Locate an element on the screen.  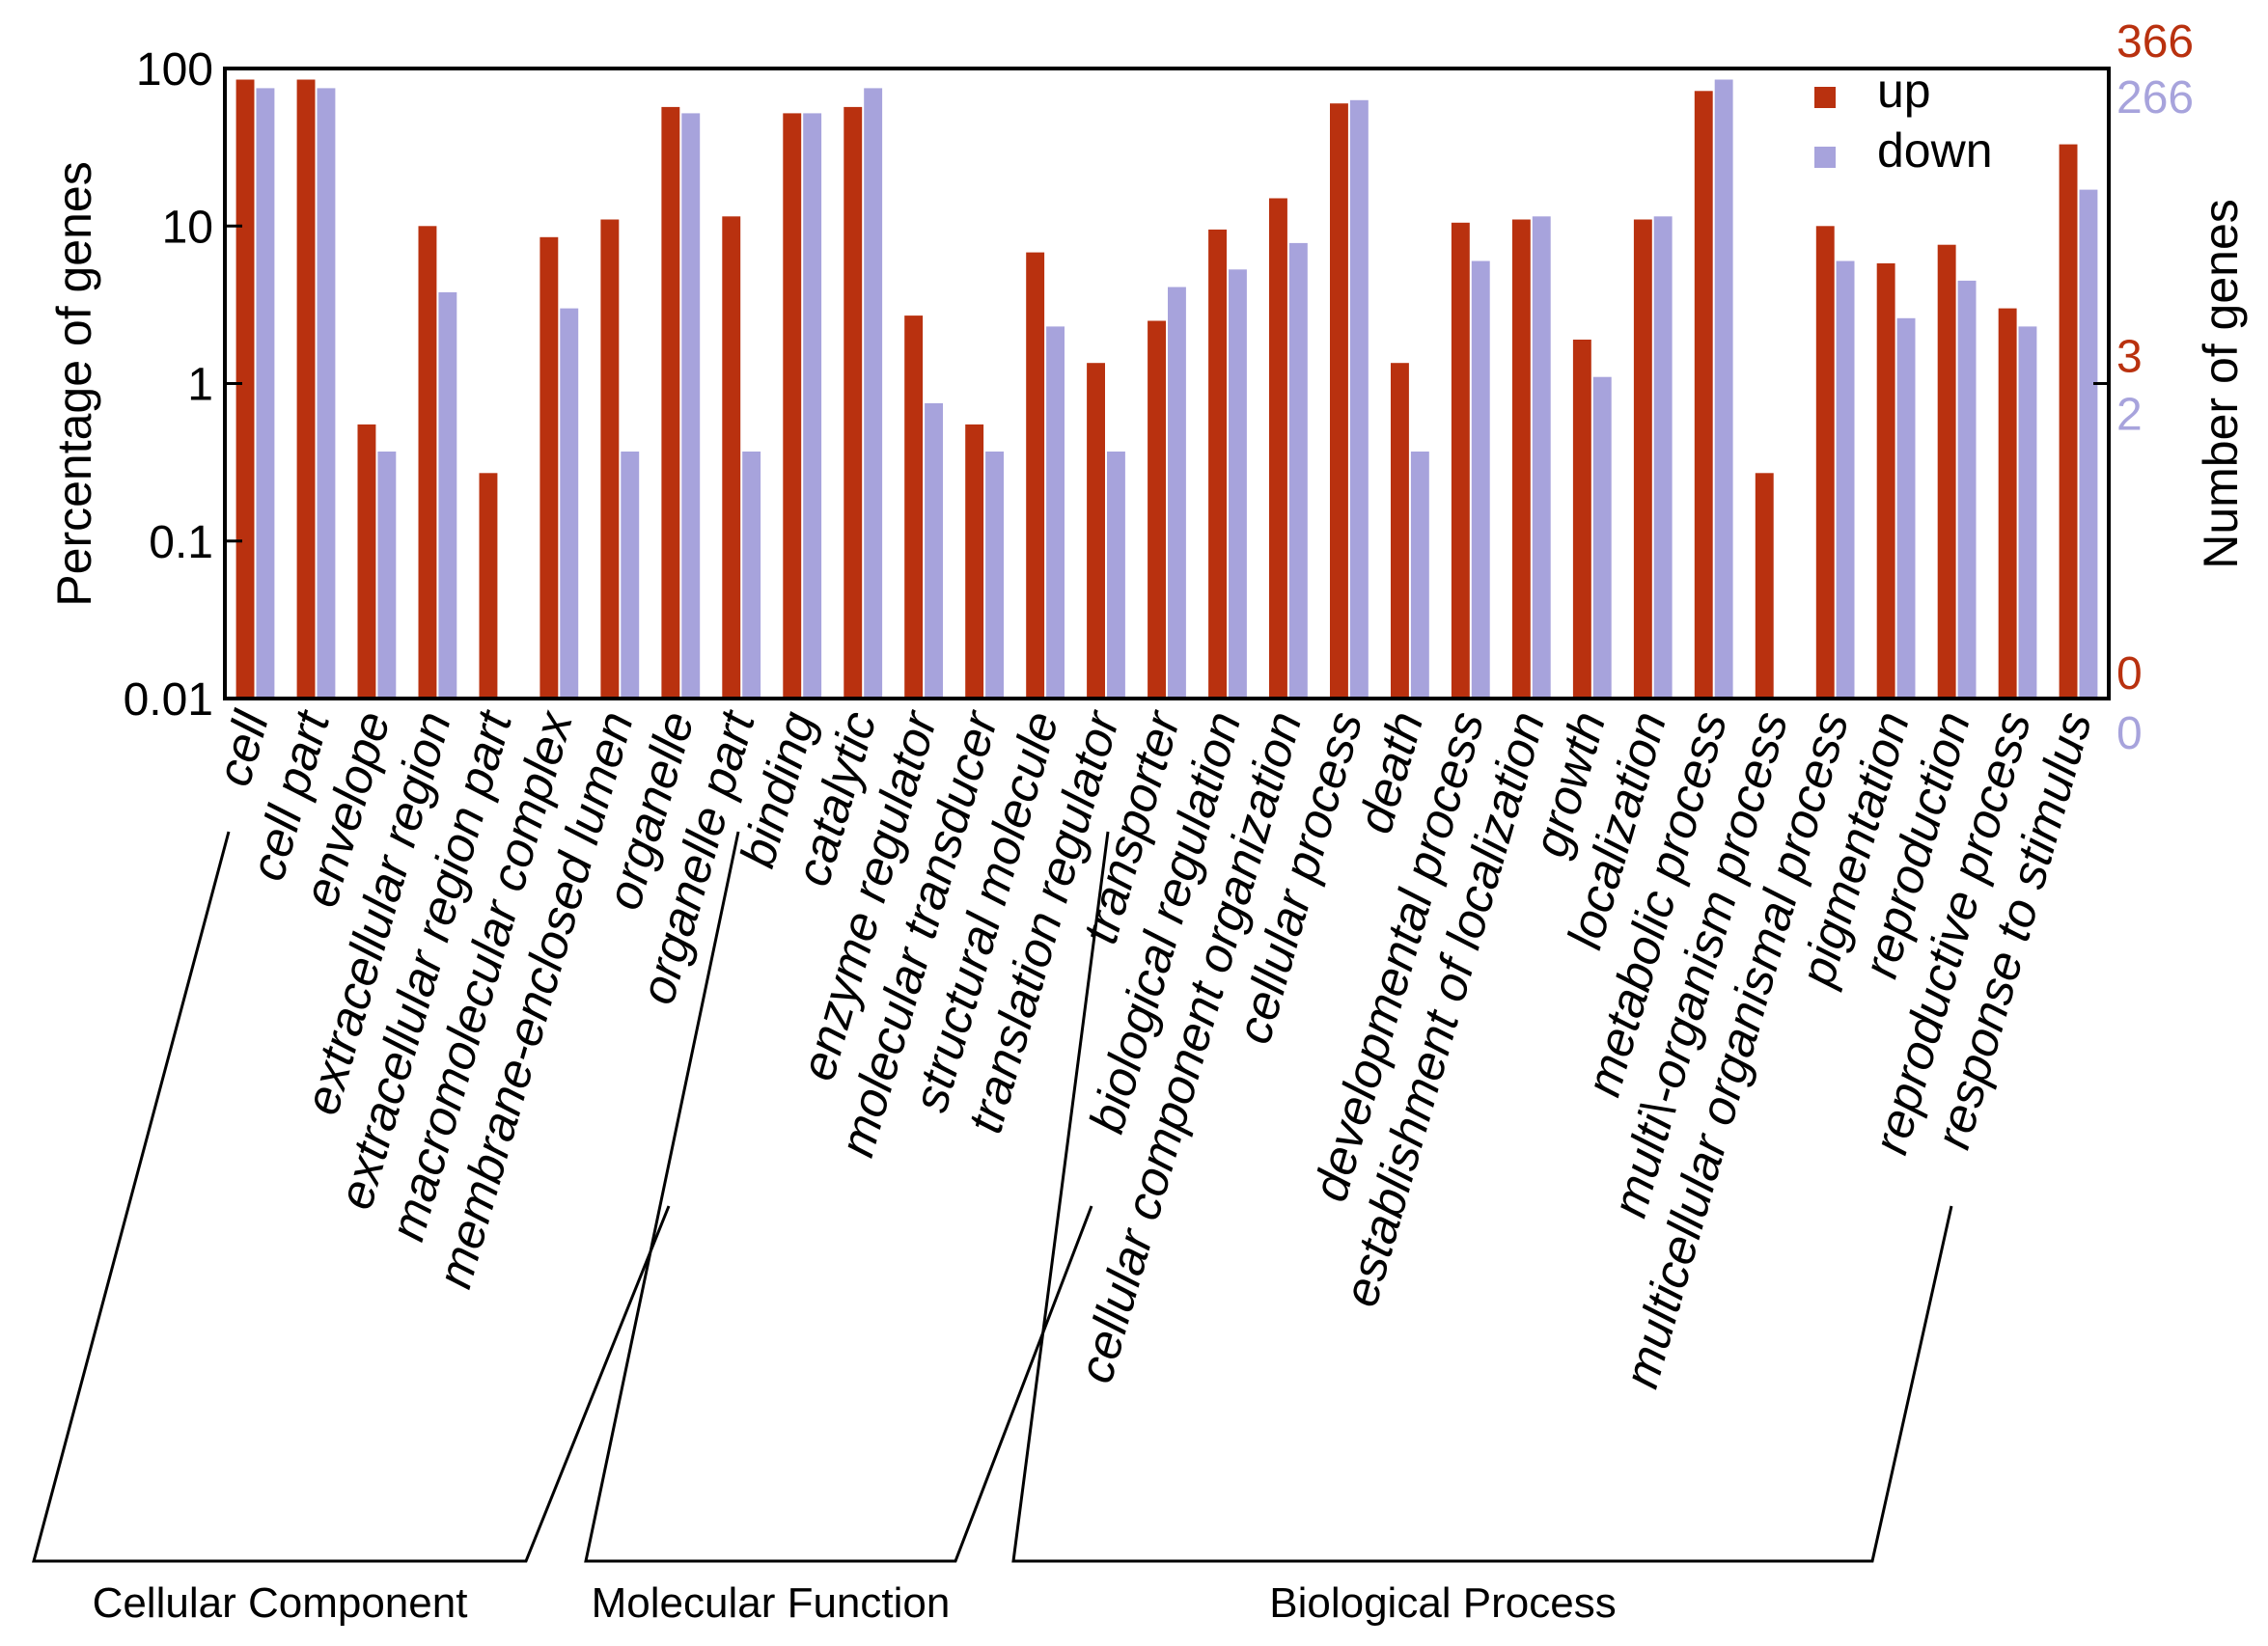
y-tick-label: 0.01 is located at coordinates (168, 700).